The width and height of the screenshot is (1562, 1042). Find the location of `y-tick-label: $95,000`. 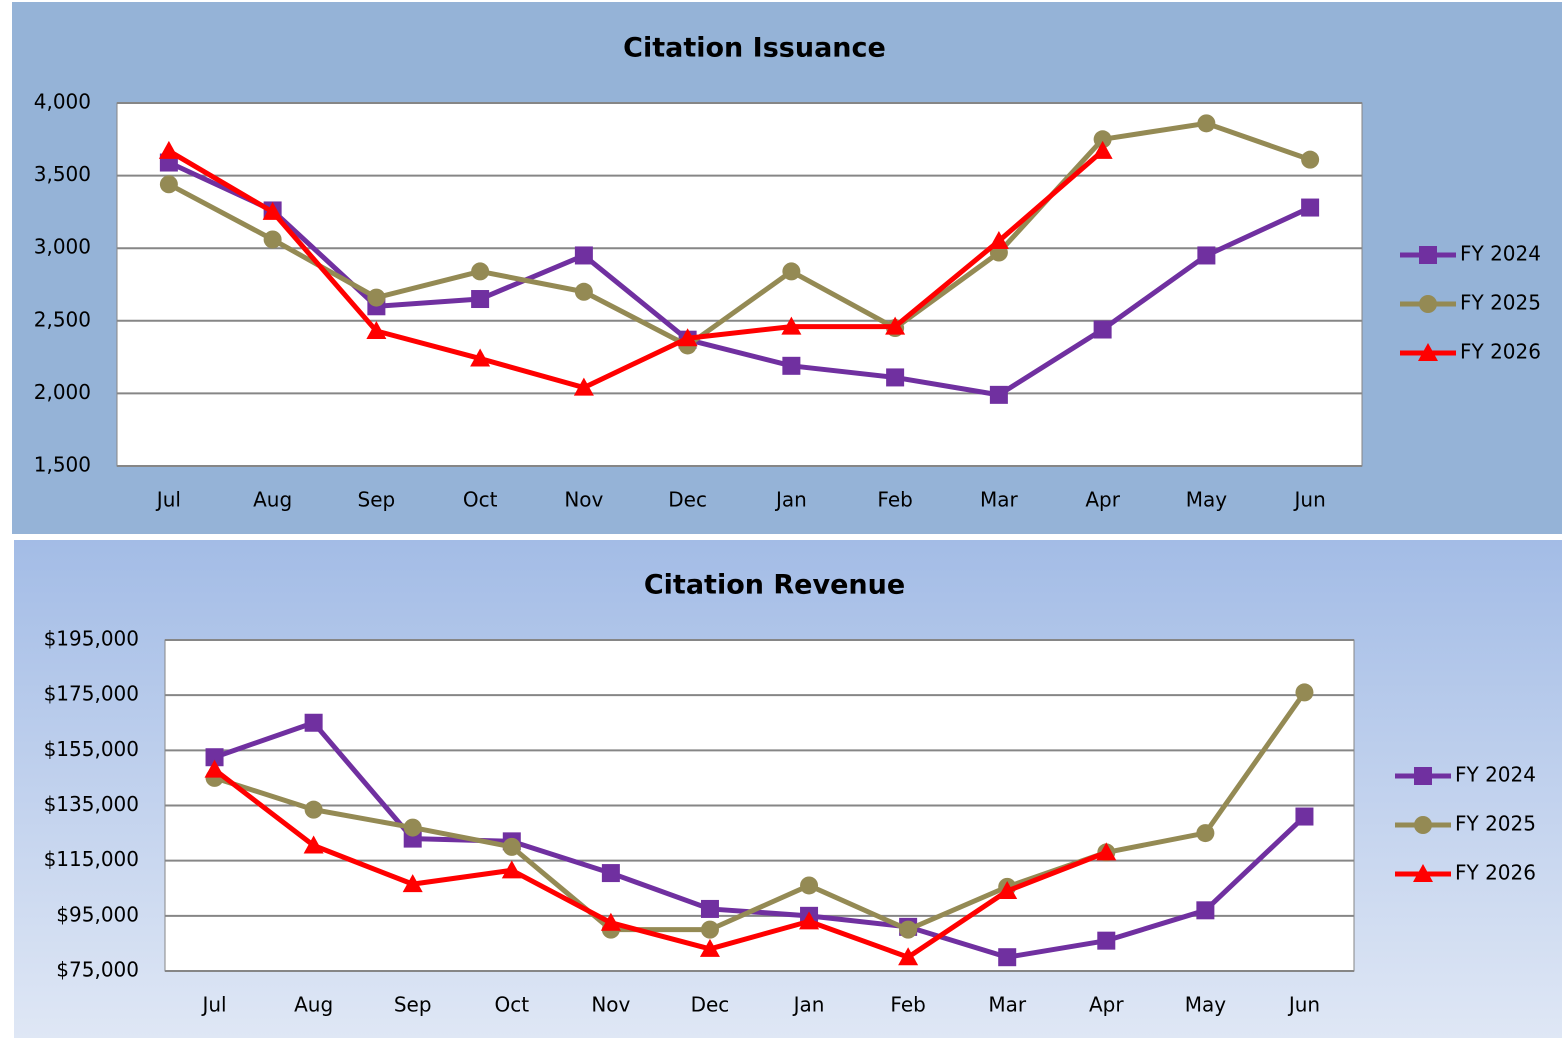

y-tick-label: $95,000 is located at coordinates (97, 914).